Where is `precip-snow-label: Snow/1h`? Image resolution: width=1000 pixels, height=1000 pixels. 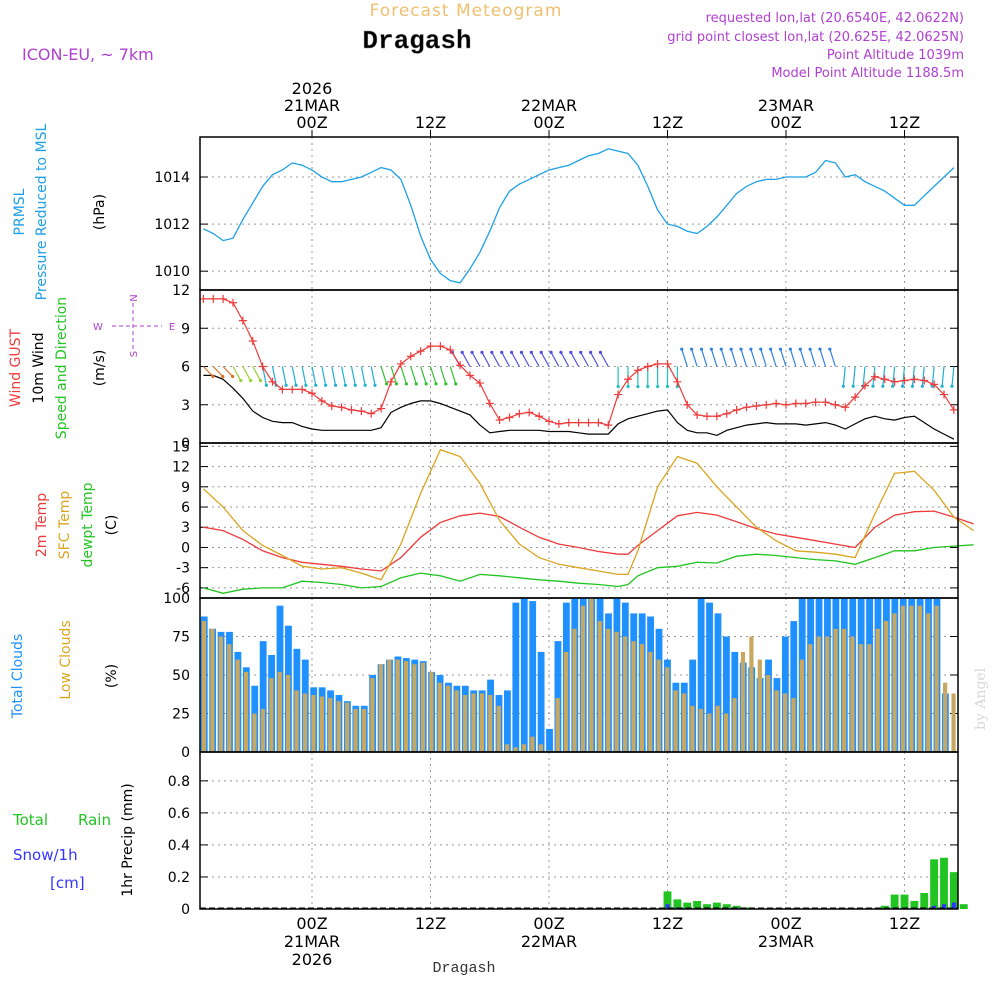 precip-snow-label: Snow/1h is located at coordinates (45, 855).